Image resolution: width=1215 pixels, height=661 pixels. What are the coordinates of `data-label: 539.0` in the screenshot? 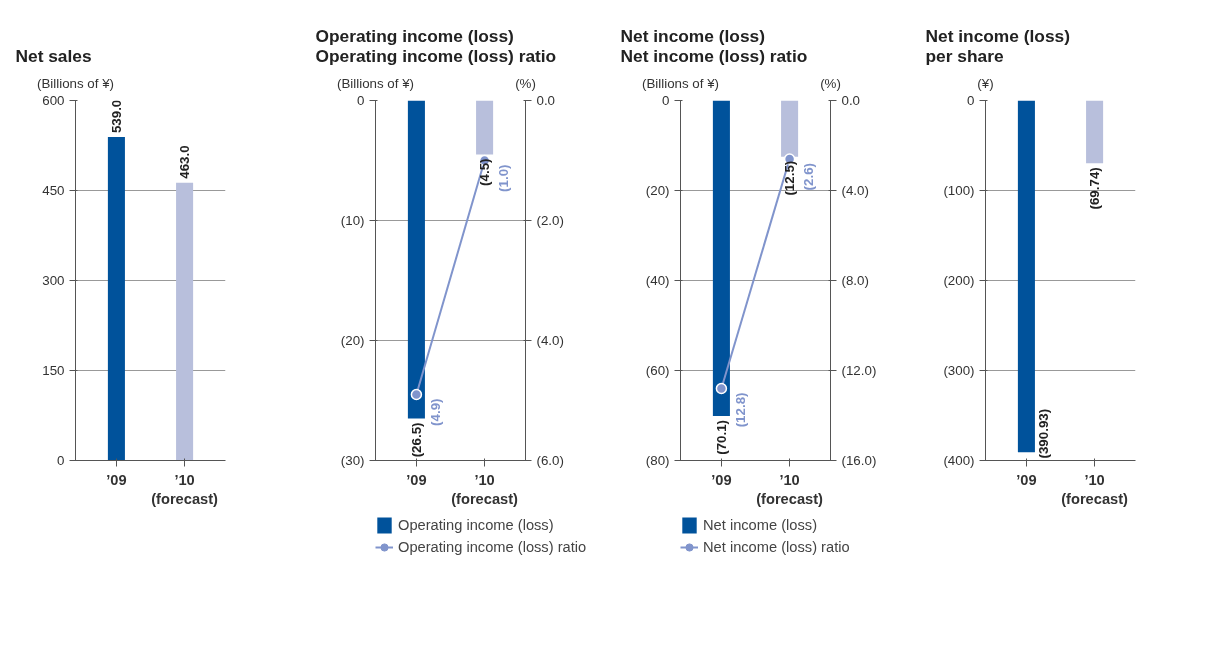 It's located at (116, 116).